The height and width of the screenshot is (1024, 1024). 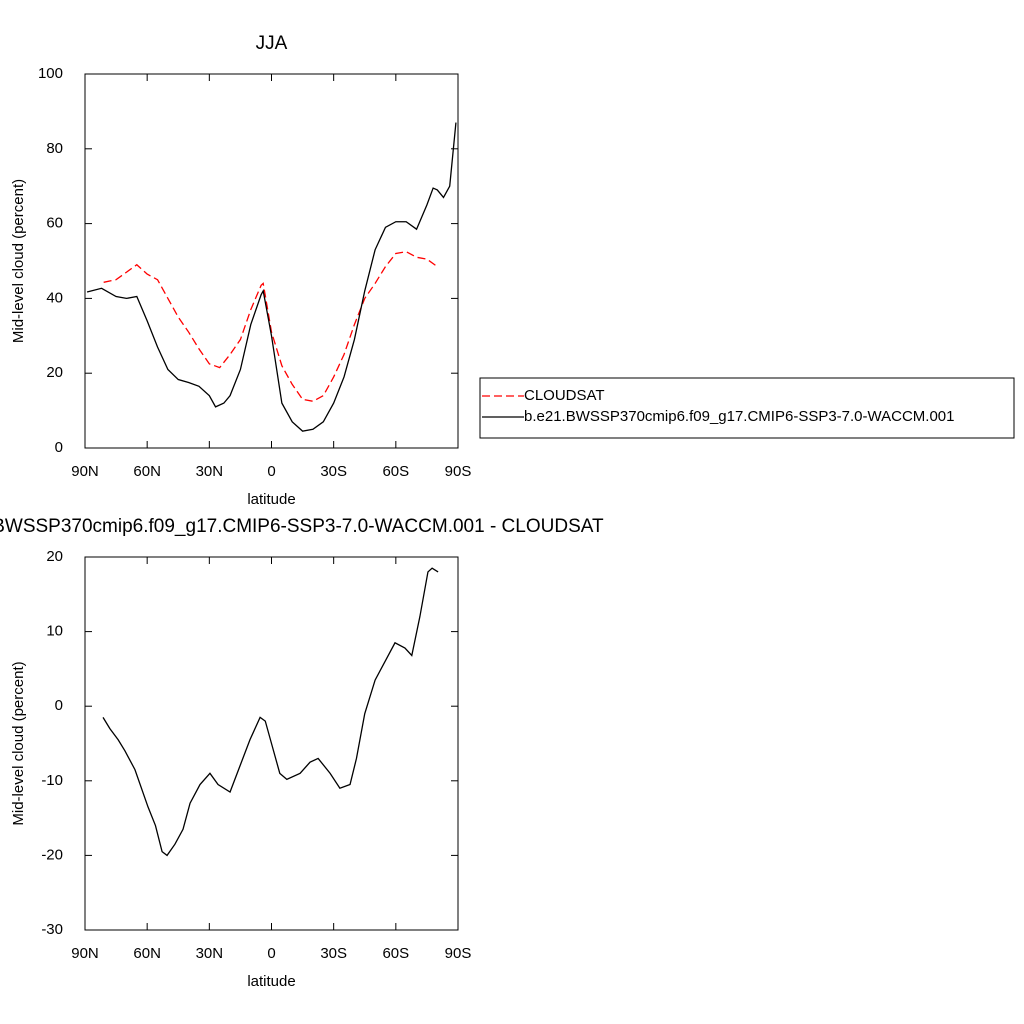 What do you see at coordinates (52, 929) in the screenshot?
I see `y-tick-label: -30` at bounding box center [52, 929].